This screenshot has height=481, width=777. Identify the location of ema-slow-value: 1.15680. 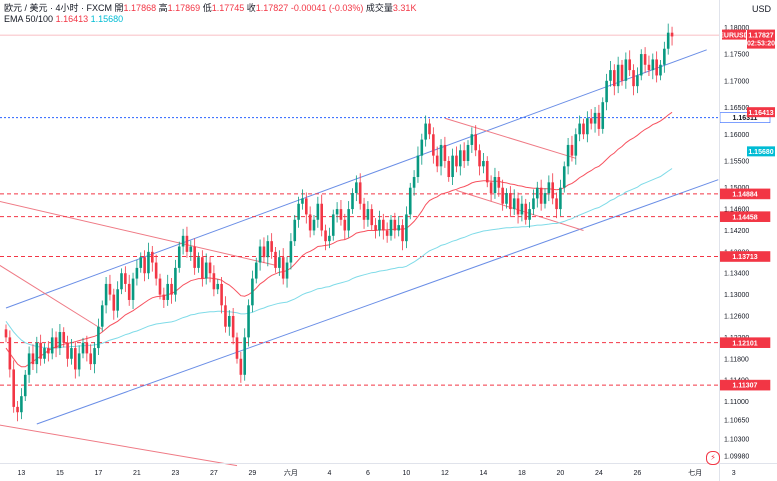
(107, 19).